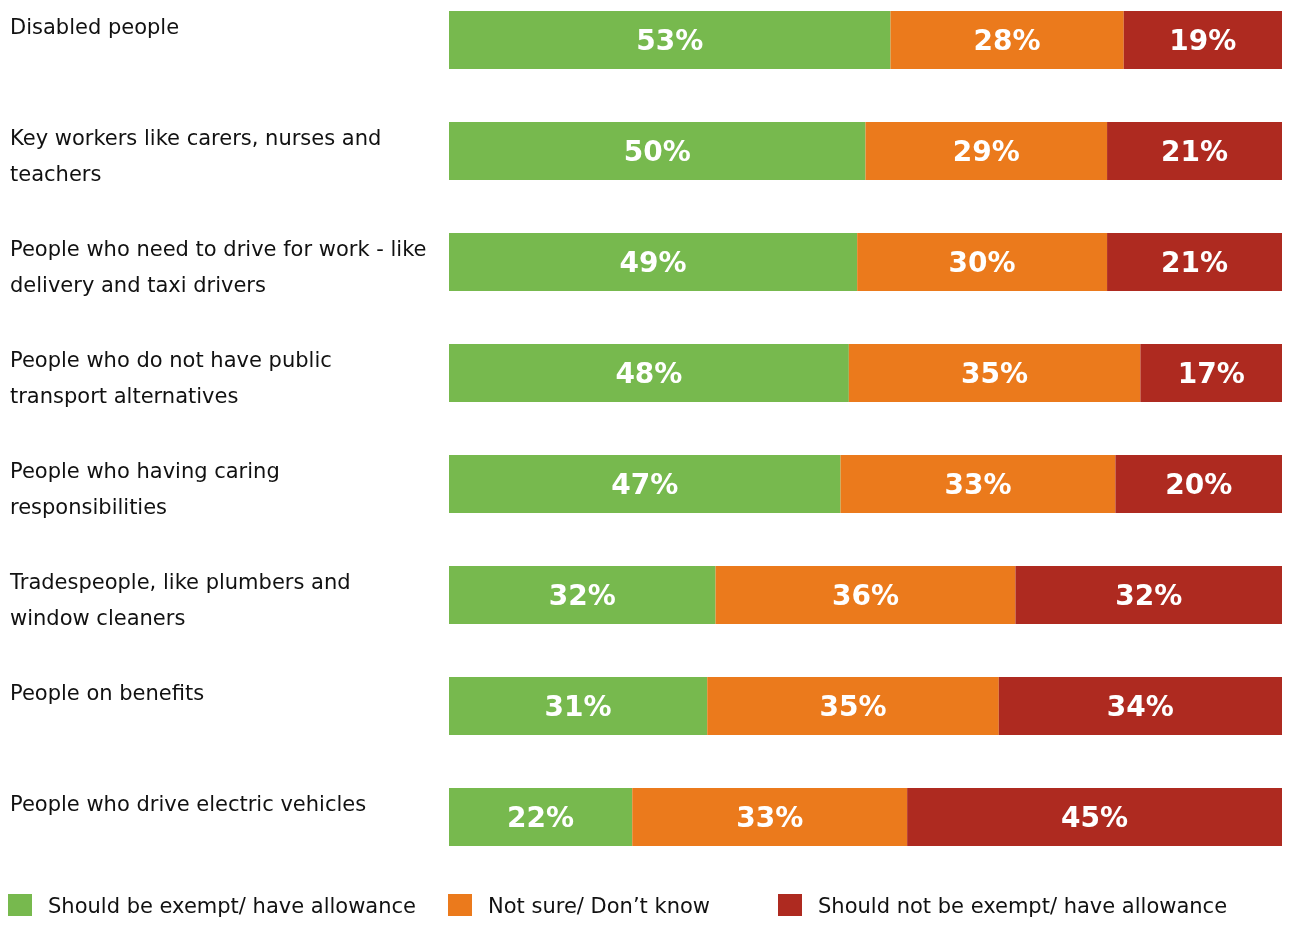  Describe the element at coordinates (145, 489) in the screenshot. I see `y-tick-label: People who having caring responsibilities` at that location.